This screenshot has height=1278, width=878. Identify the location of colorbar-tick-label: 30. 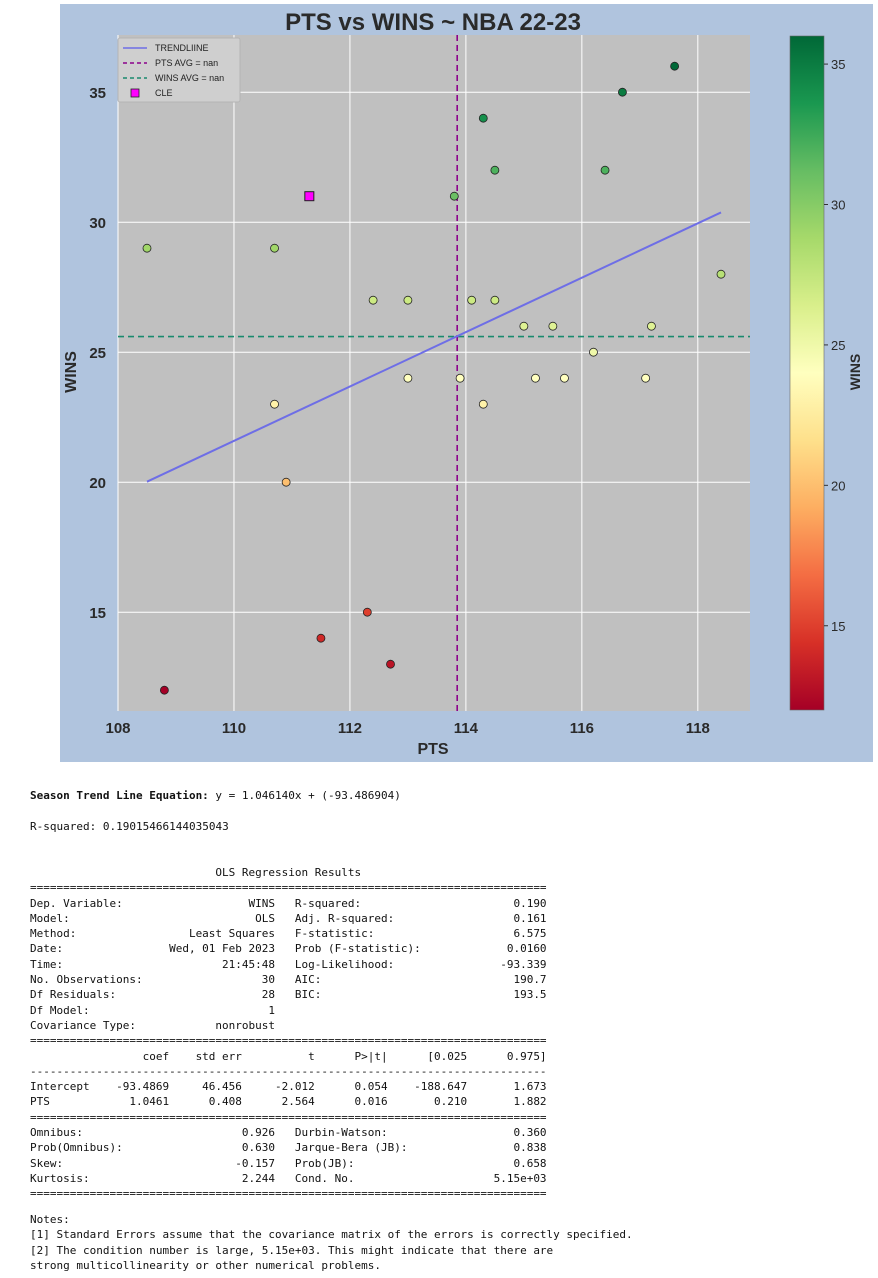
(838, 205).